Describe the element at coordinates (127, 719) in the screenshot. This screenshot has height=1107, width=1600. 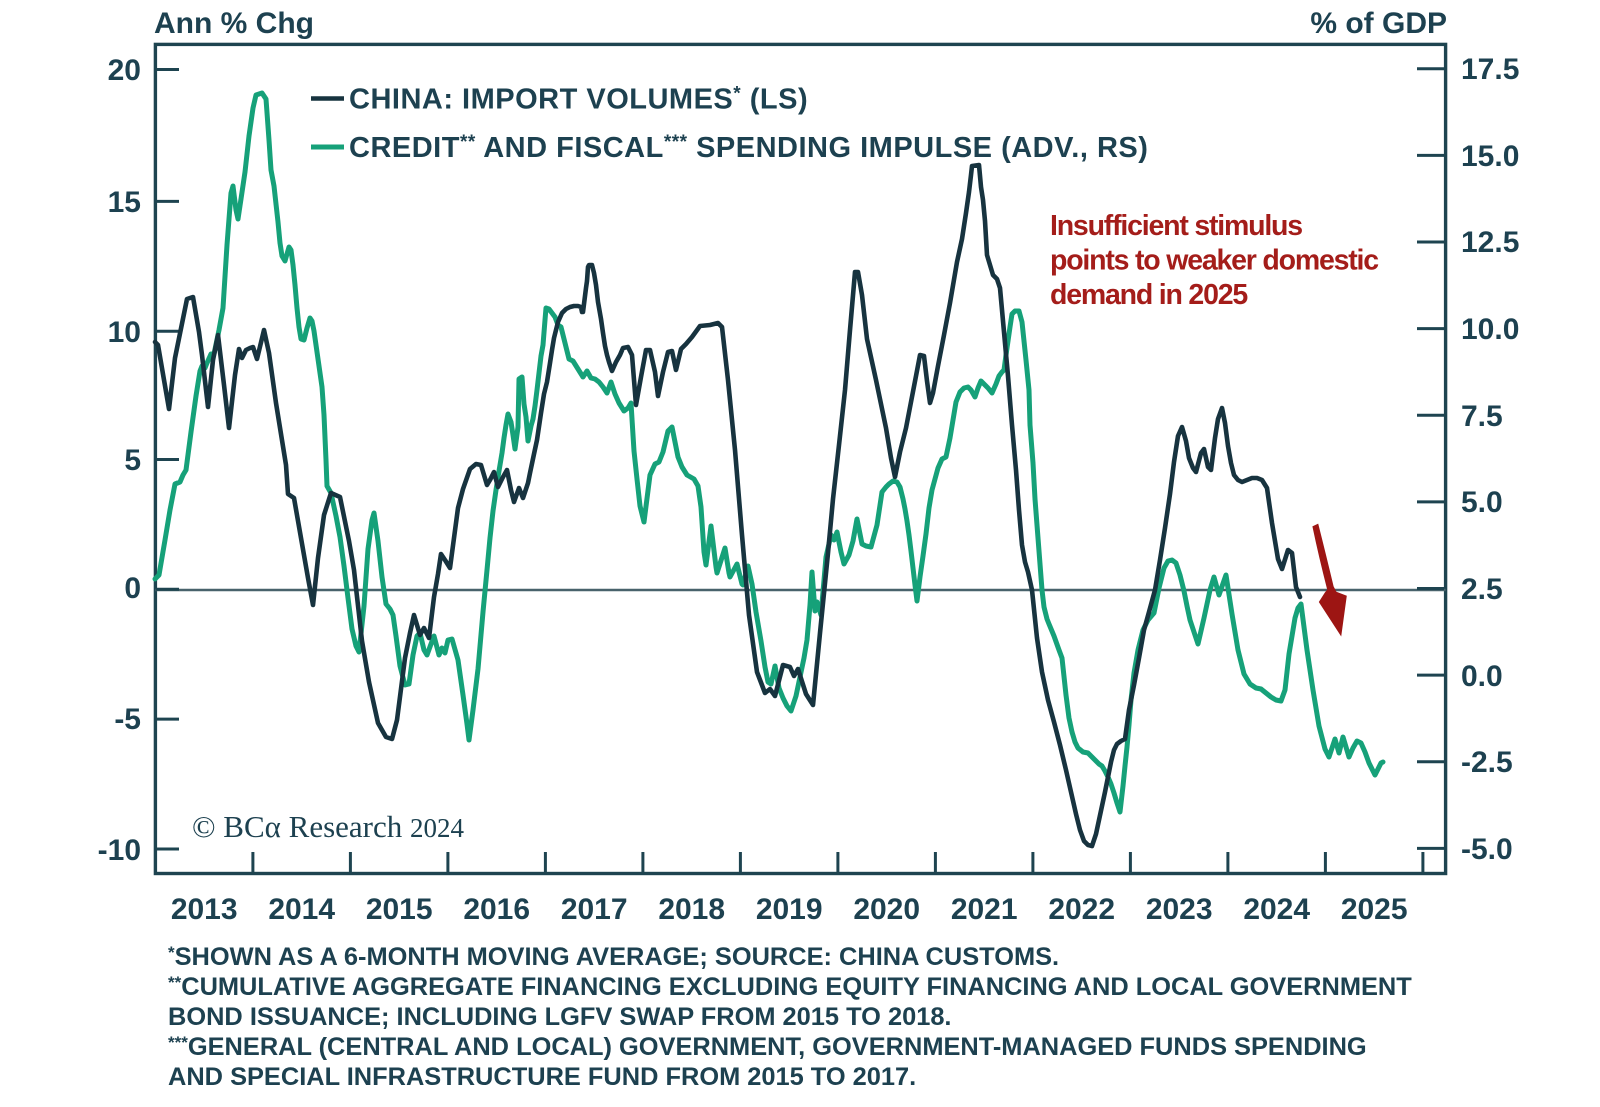
I see `svg-text: -5` at that location.